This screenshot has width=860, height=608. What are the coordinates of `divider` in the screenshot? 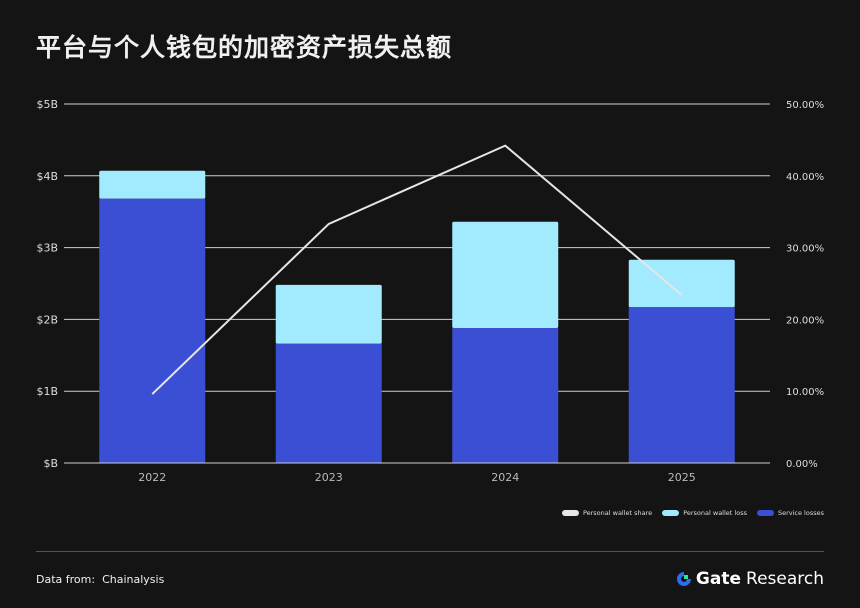 It's located at (430, 551).